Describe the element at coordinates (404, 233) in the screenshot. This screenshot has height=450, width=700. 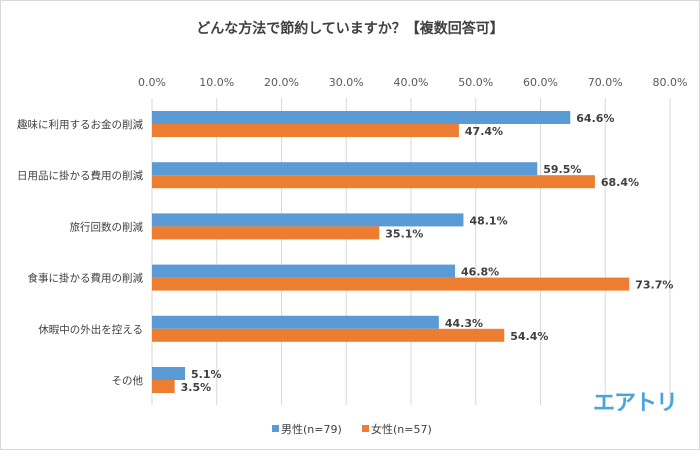
I see `data-label: 35.1%` at that location.